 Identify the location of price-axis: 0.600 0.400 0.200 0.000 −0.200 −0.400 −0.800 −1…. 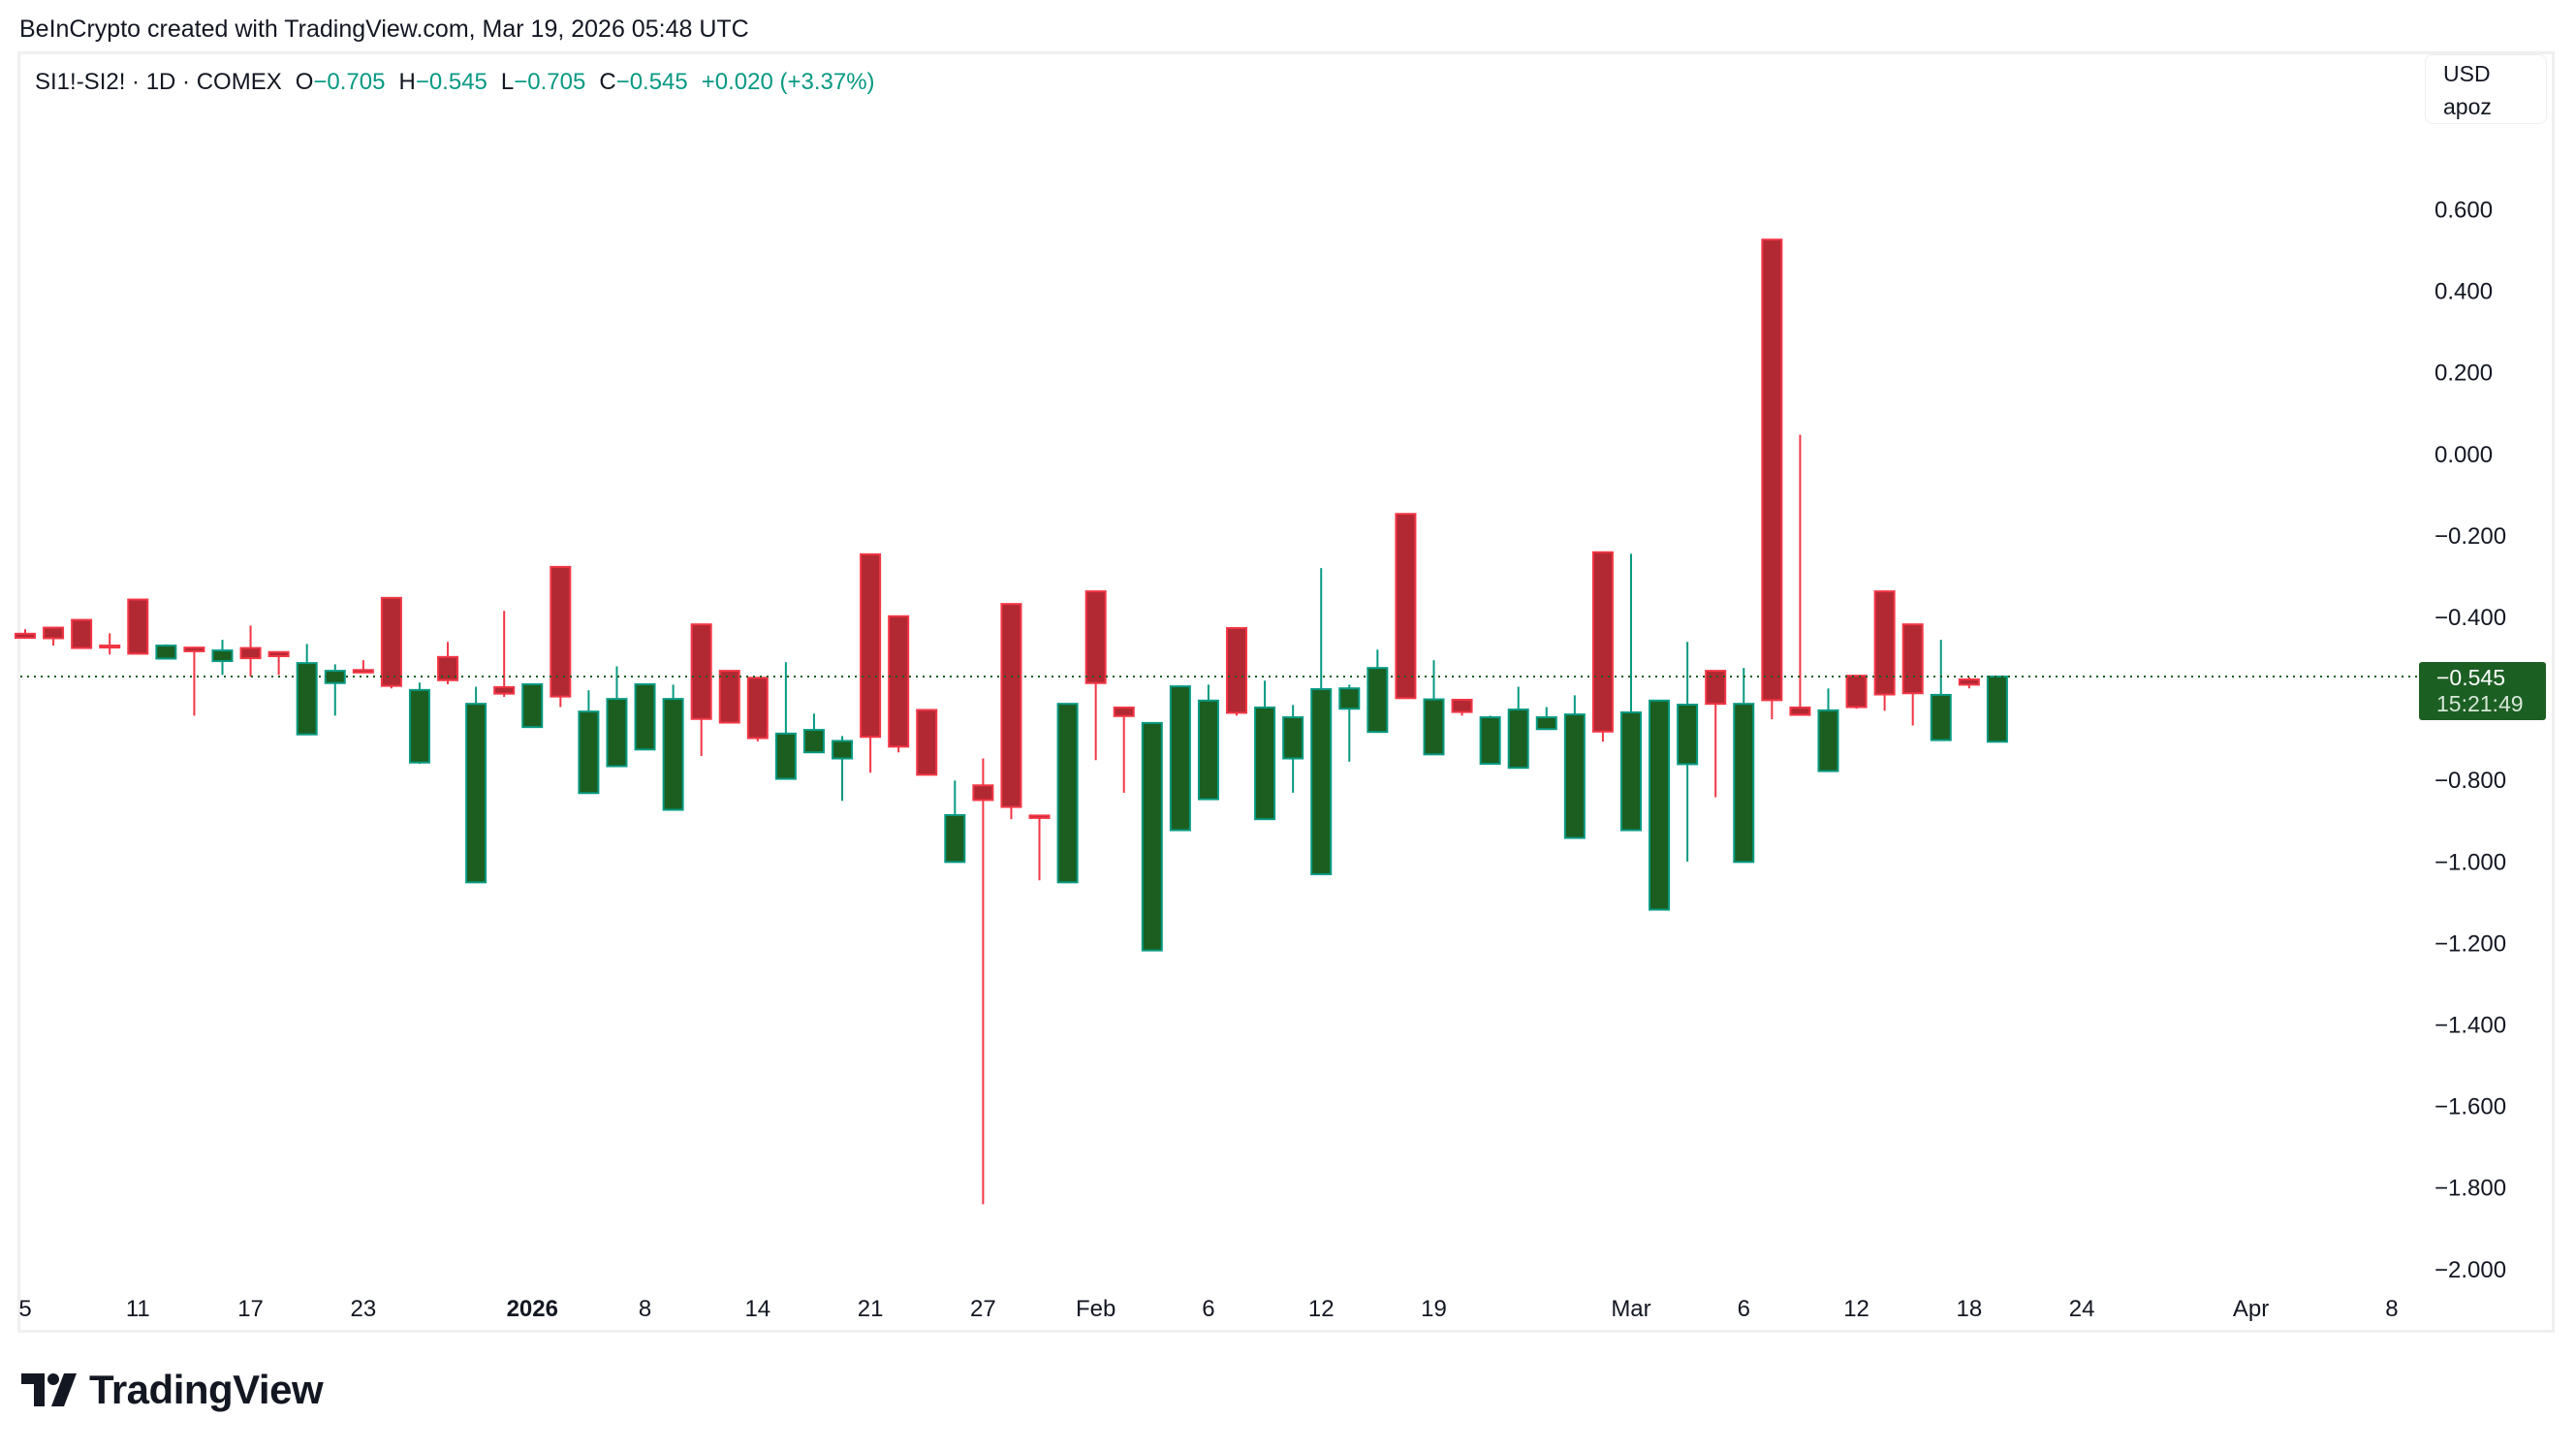
(2470, 740).